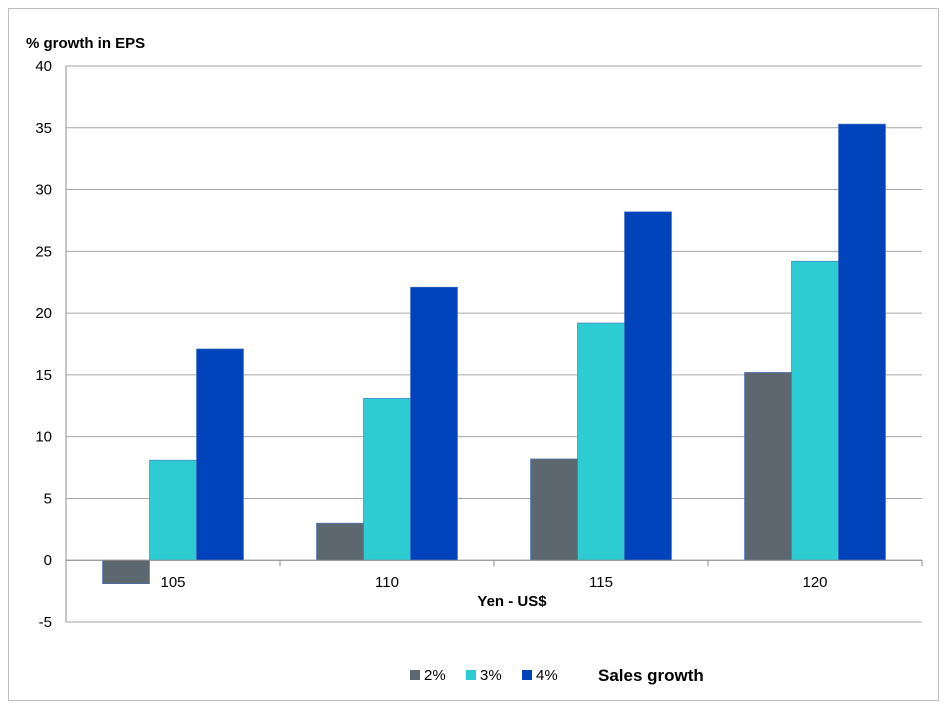  Describe the element at coordinates (43, 66) in the screenshot. I see `y-tick-label: 40` at that location.